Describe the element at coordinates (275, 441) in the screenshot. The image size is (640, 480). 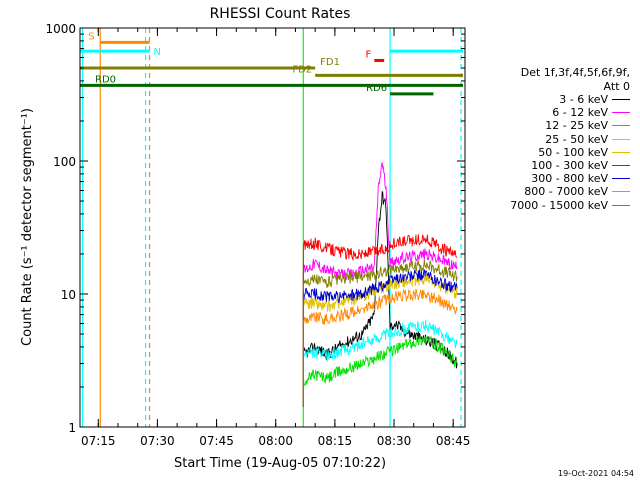
I see `x-tick-label-3: 08:00` at that location.